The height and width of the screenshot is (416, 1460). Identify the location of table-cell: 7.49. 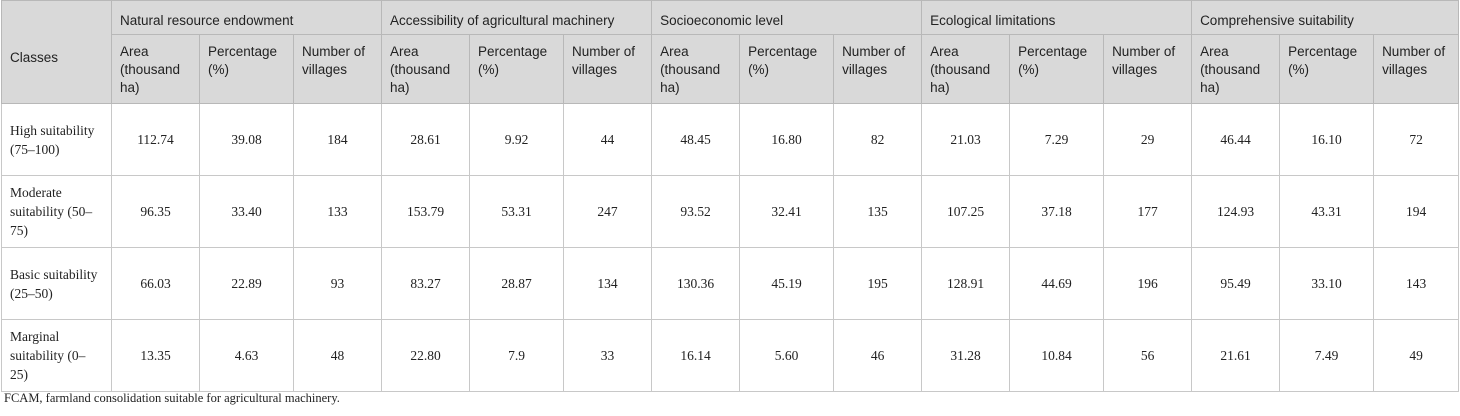
(1327, 355).